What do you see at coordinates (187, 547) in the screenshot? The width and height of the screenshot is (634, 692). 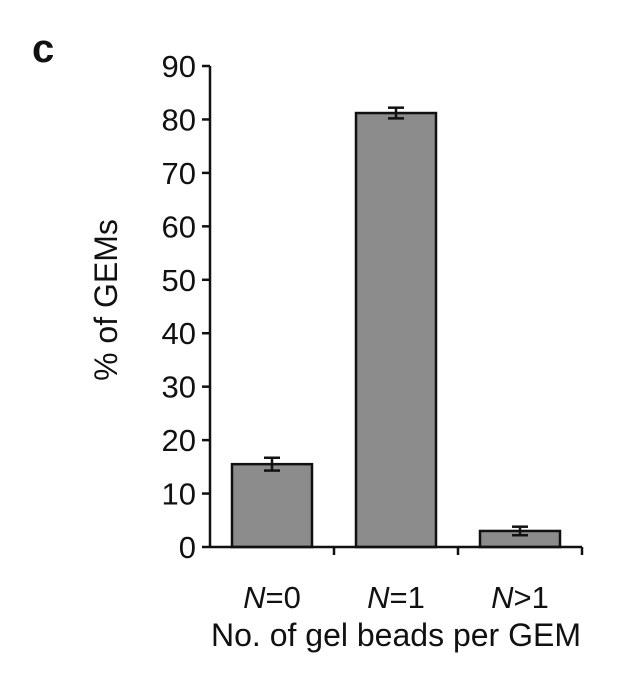 I see `y-tick-label: 0` at bounding box center [187, 547].